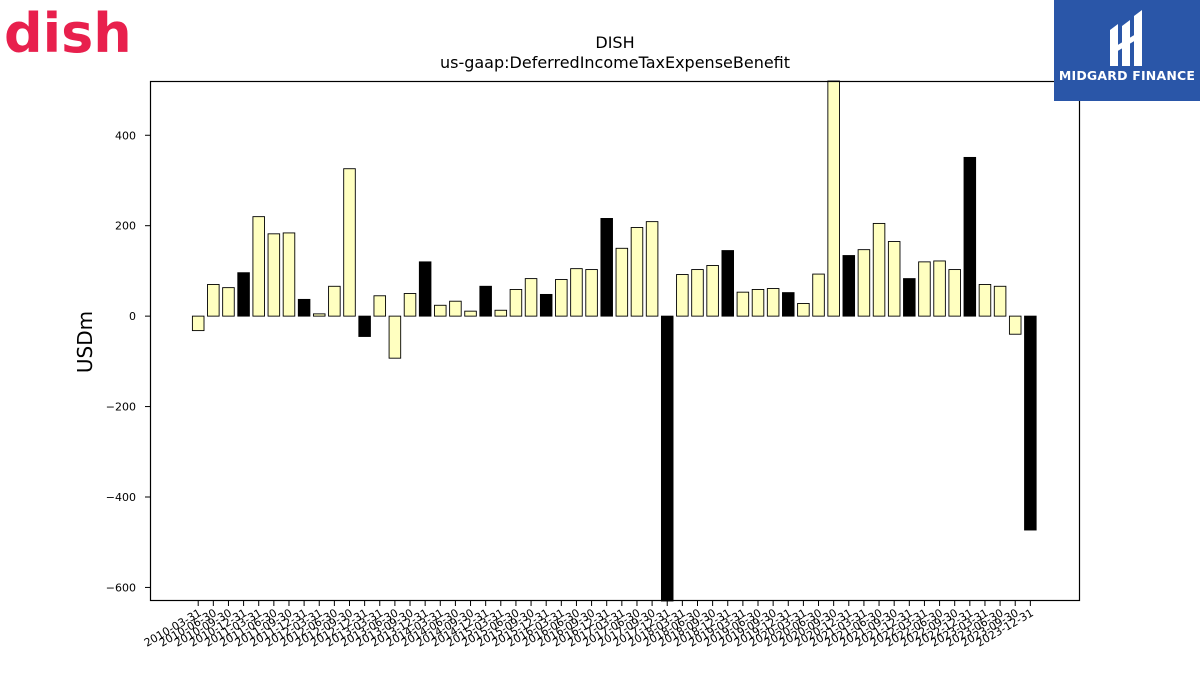 This screenshot has height=675, width=1200. Describe the element at coordinates (85, 342) in the screenshot. I see `y-axis-label: USDm` at that location.